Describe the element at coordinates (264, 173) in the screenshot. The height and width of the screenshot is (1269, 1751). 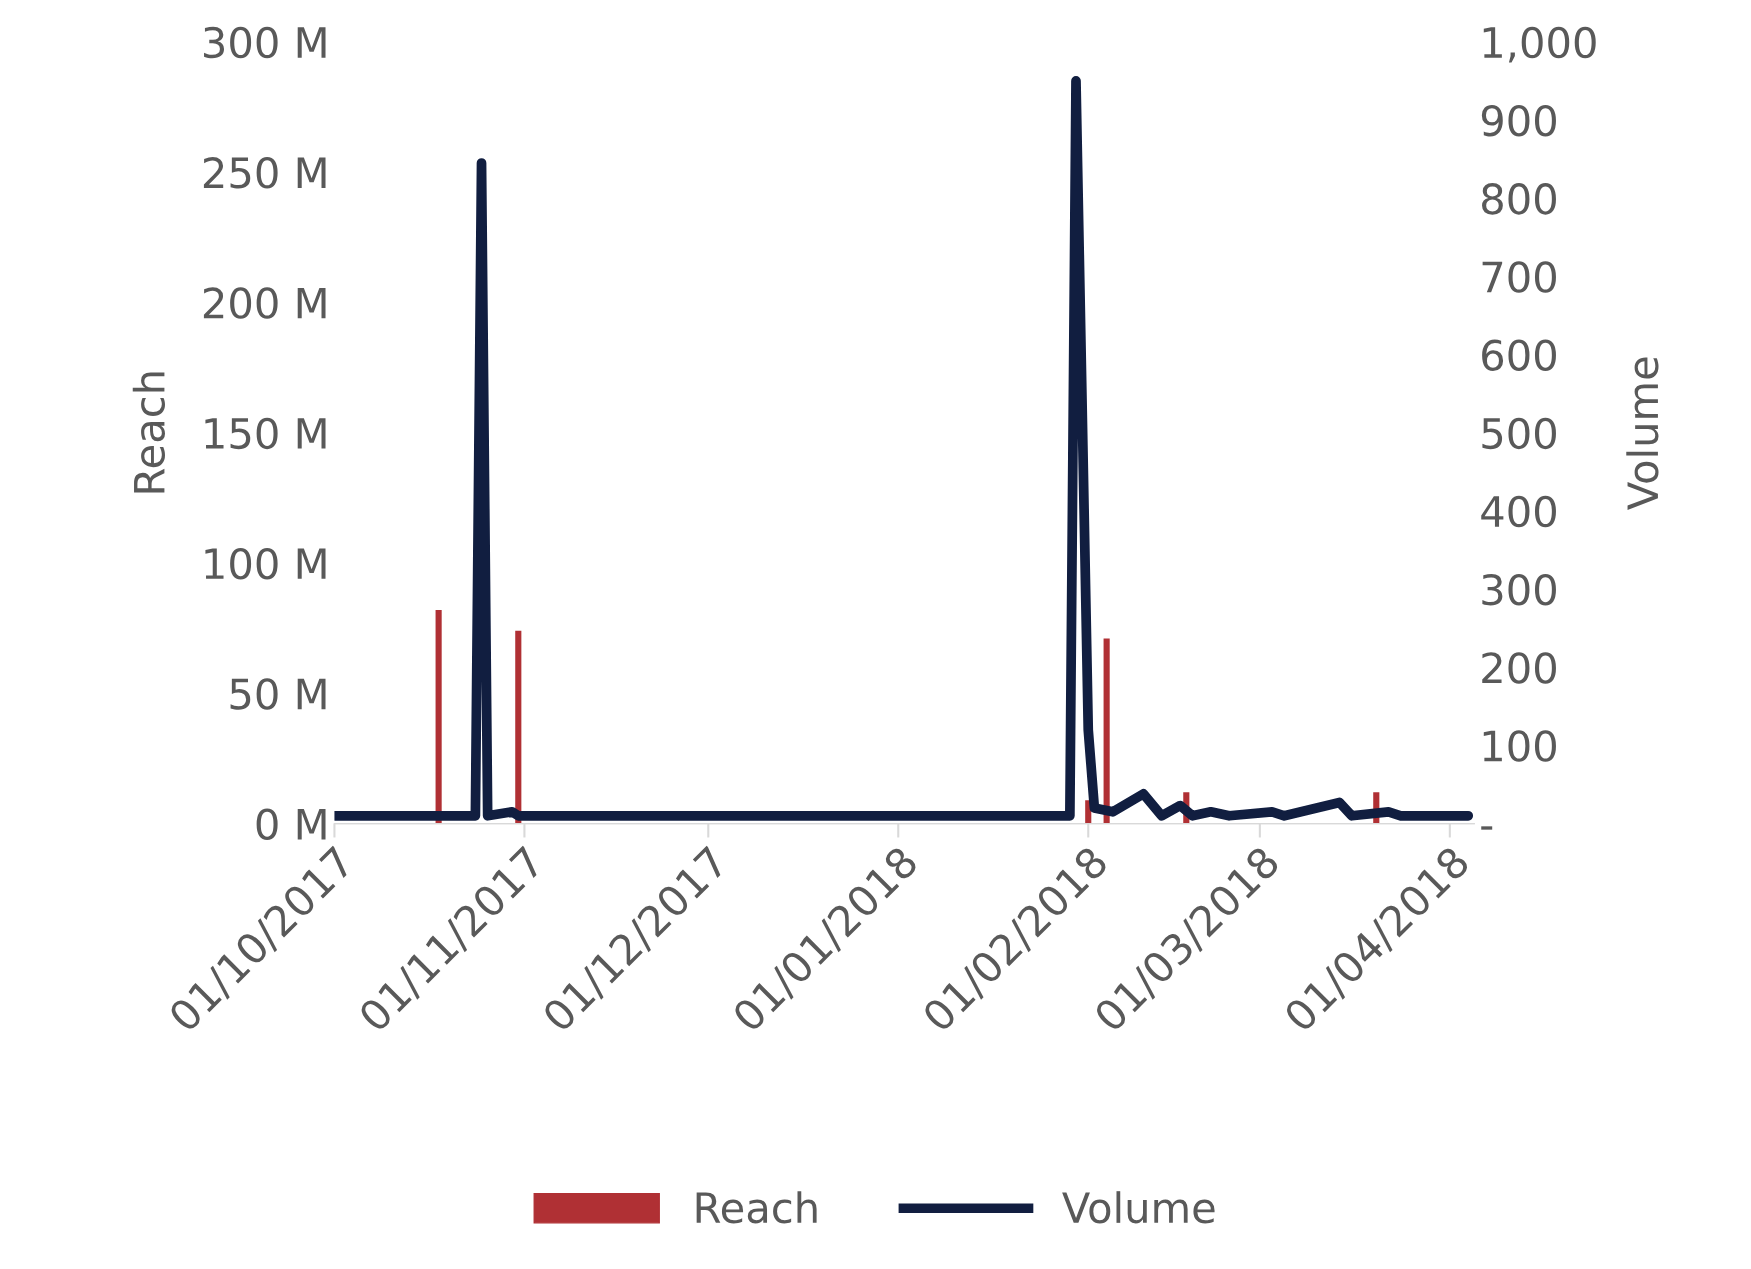
I see `y-tick-label: 250 M` at that location.